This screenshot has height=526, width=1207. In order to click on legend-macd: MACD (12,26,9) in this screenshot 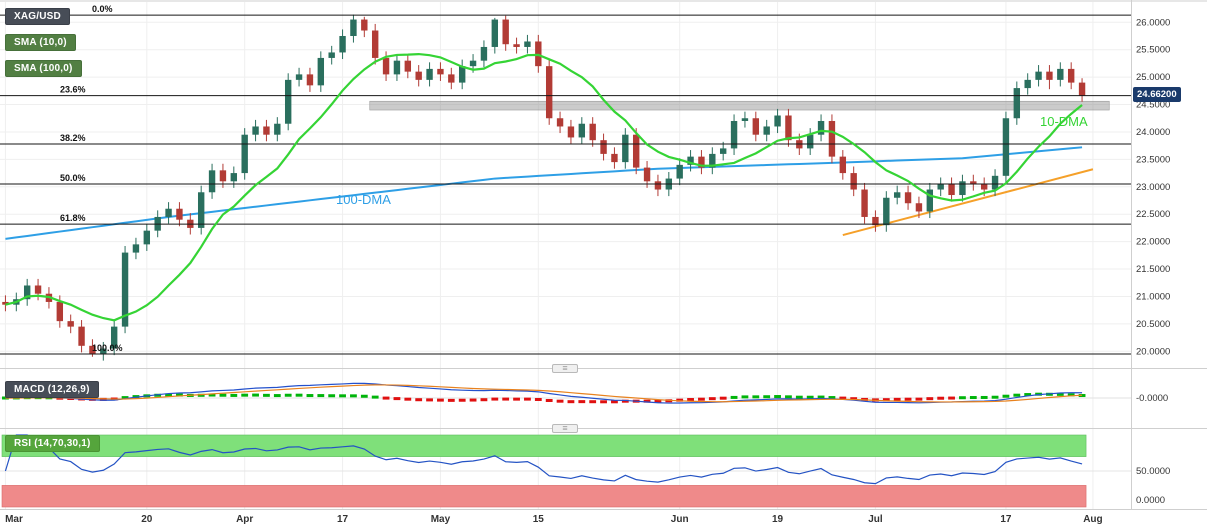, I will do `click(52, 389)`.